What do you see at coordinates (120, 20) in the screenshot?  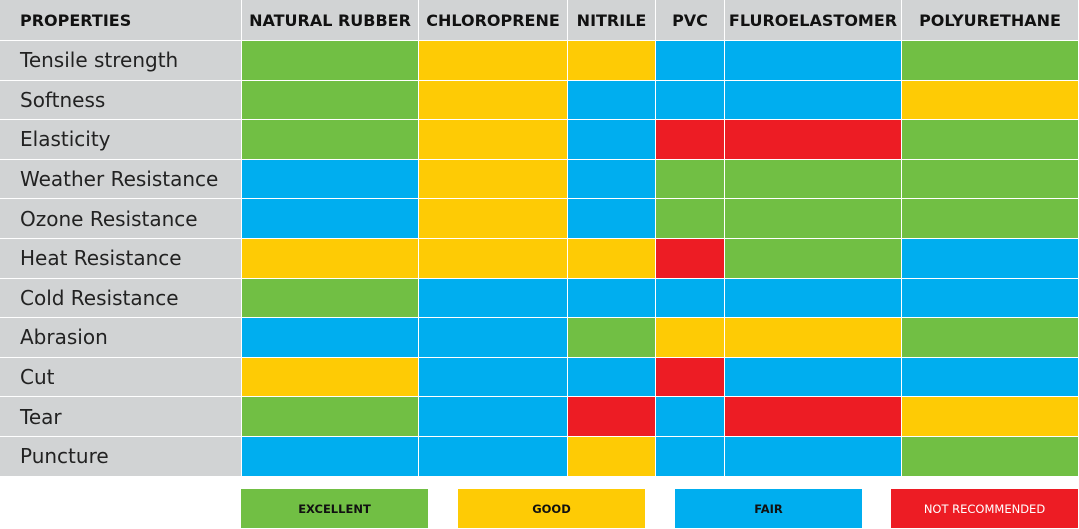 I see `corner-label: PROPERTIES` at bounding box center [120, 20].